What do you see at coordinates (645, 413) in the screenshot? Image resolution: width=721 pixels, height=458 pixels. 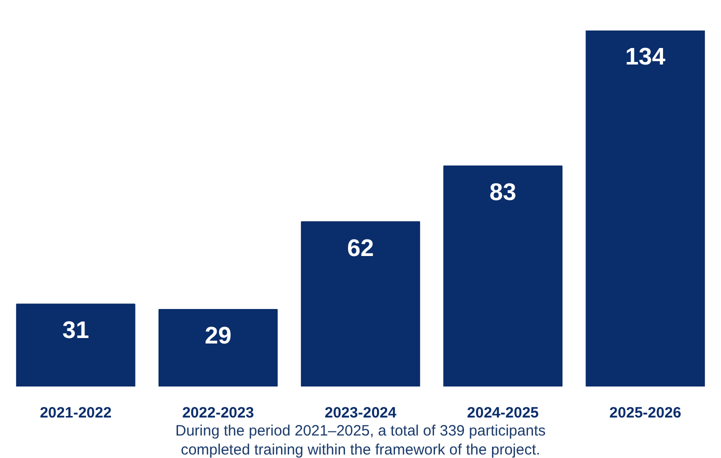 I see `x-tick-label: 2025-2026` at bounding box center [645, 413].